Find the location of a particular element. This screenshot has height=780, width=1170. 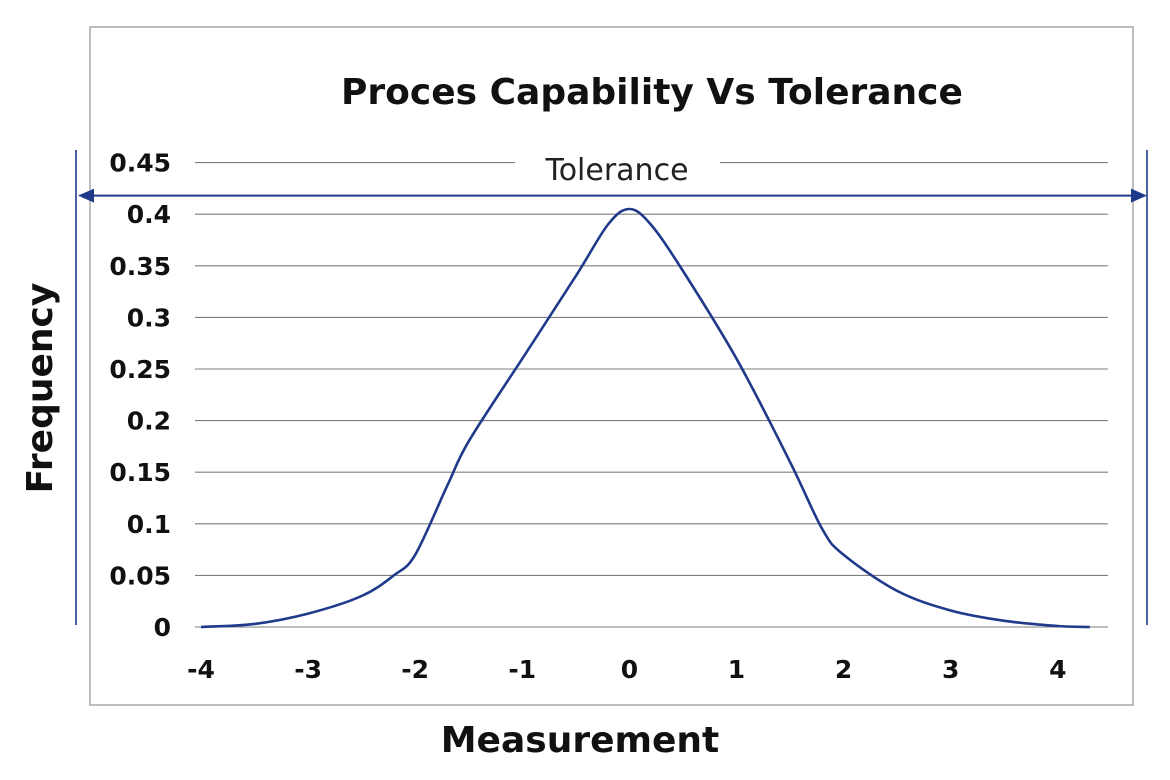

x-tick-label: -2 is located at coordinates (415, 669).